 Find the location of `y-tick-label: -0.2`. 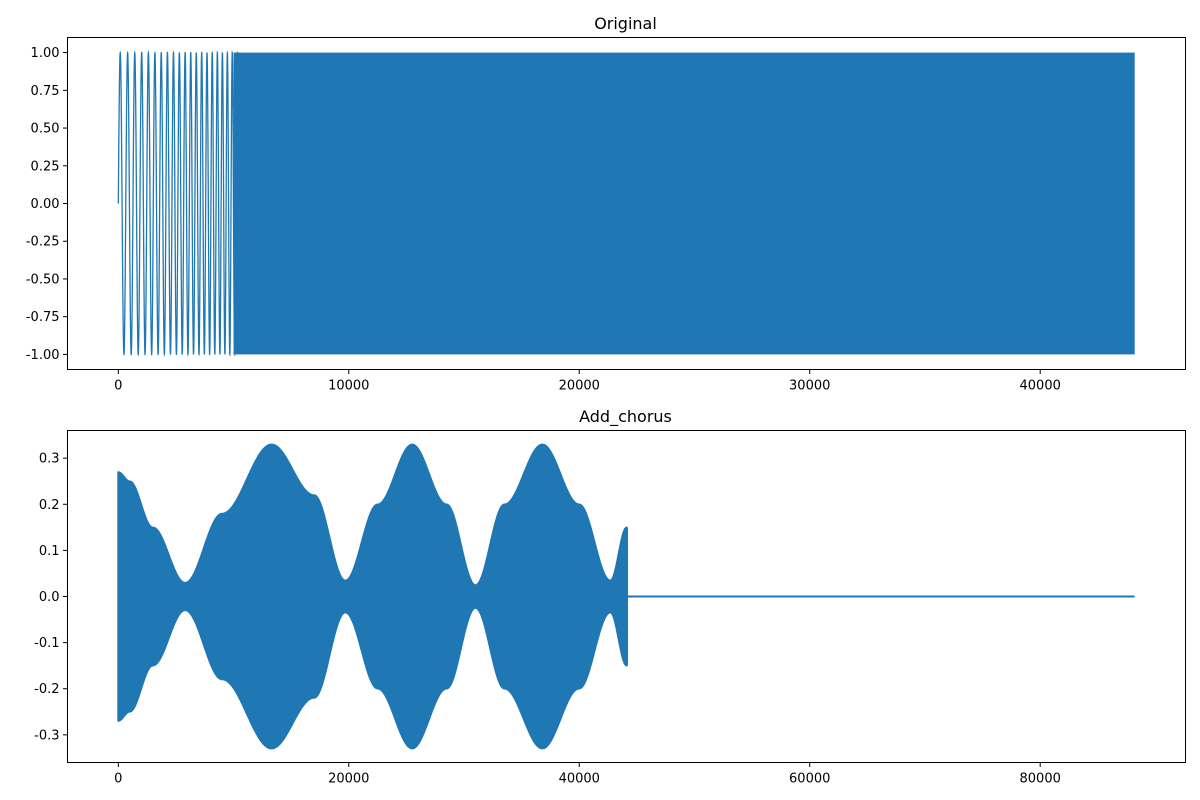

y-tick-label: -0.2 is located at coordinates (46, 689).